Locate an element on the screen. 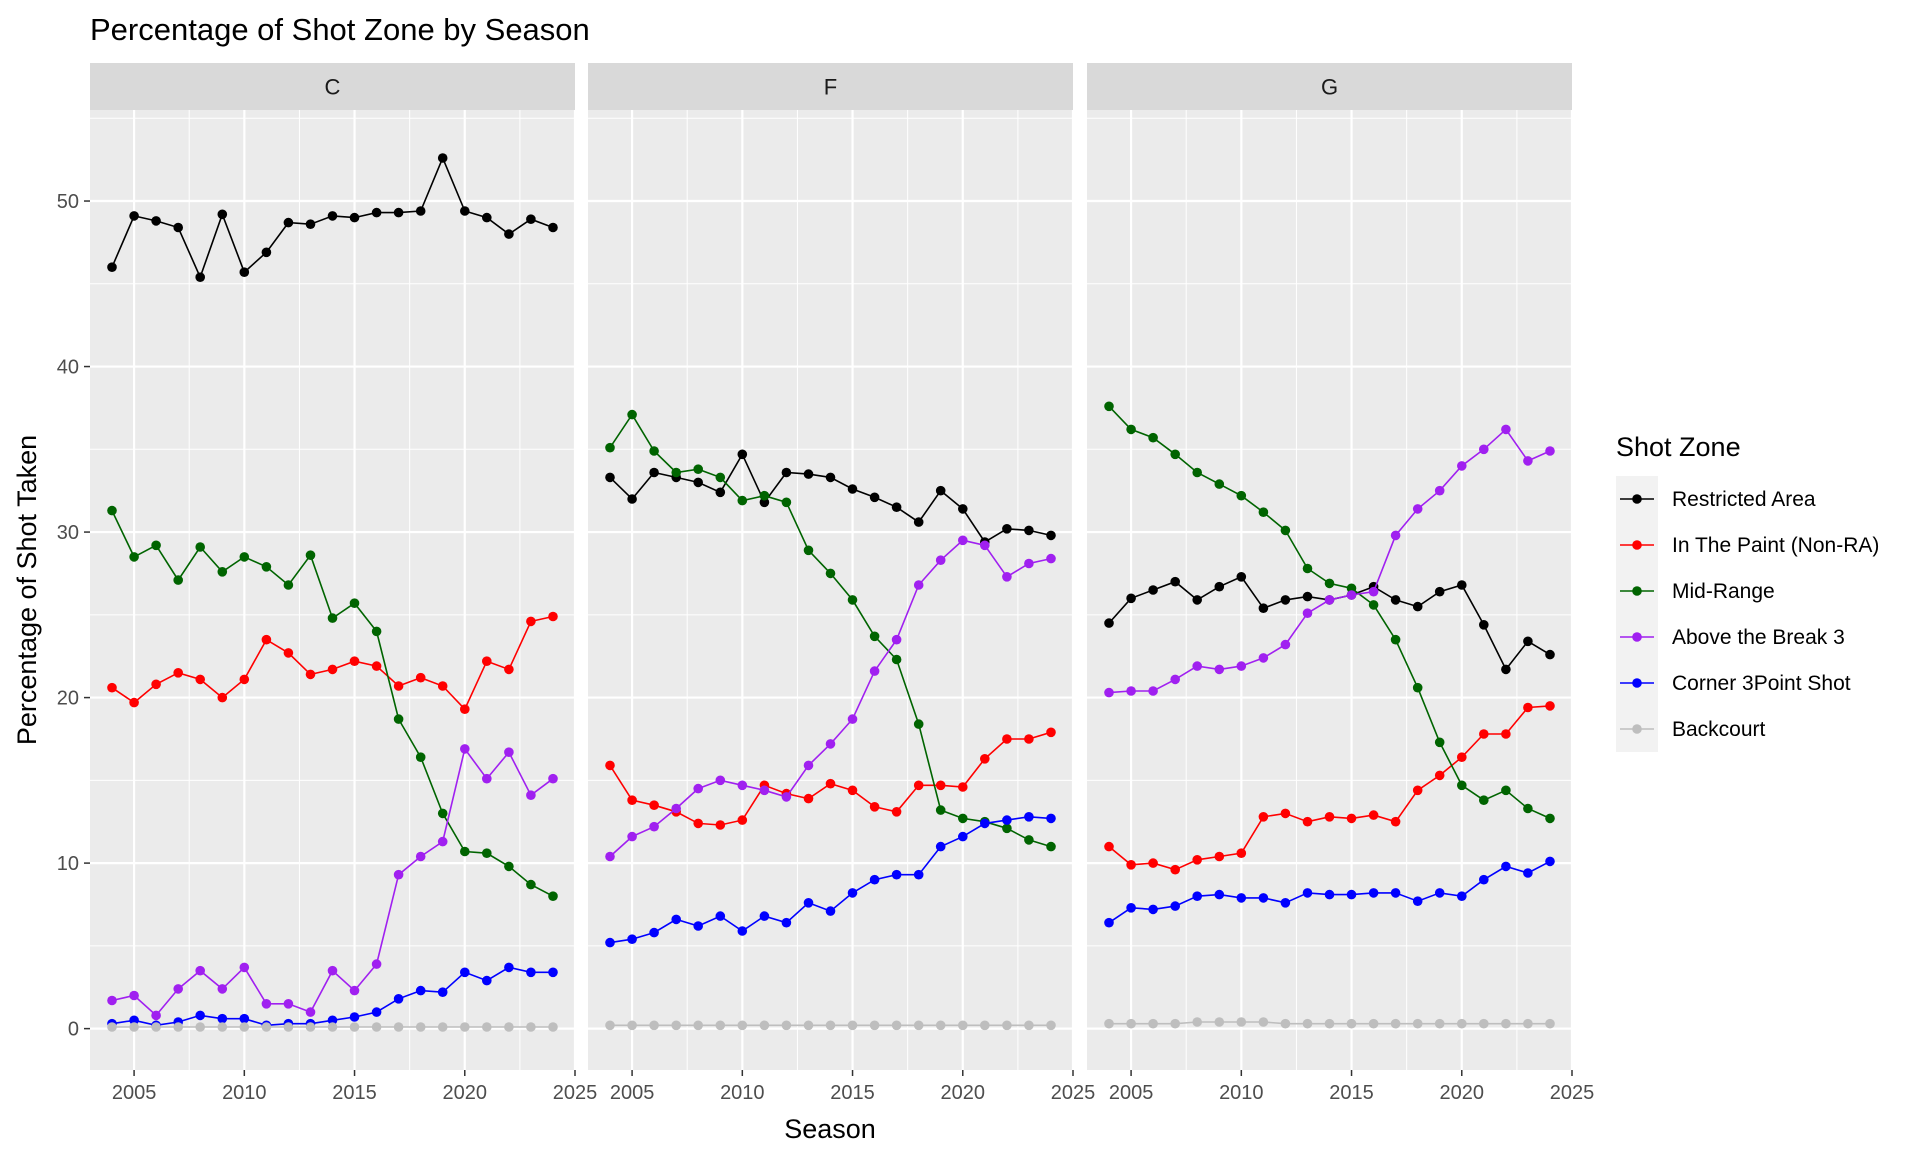 This screenshot has height=1157, width=1920. legend-item: Corner 3Point Shot is located at coordinates (1733, 683).